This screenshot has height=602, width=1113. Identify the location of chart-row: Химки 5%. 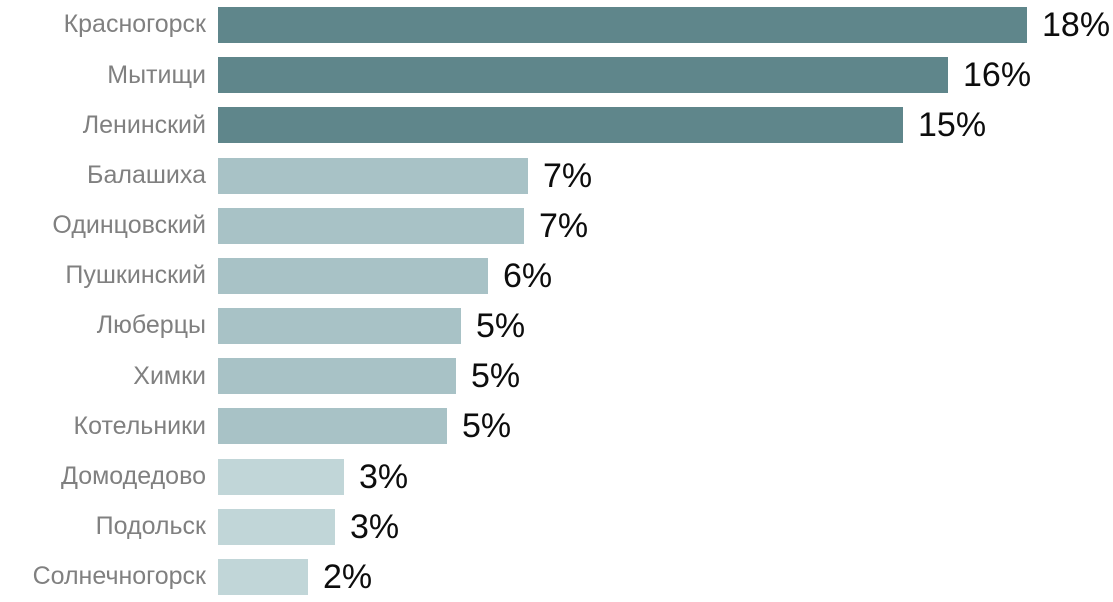
(556, 376).